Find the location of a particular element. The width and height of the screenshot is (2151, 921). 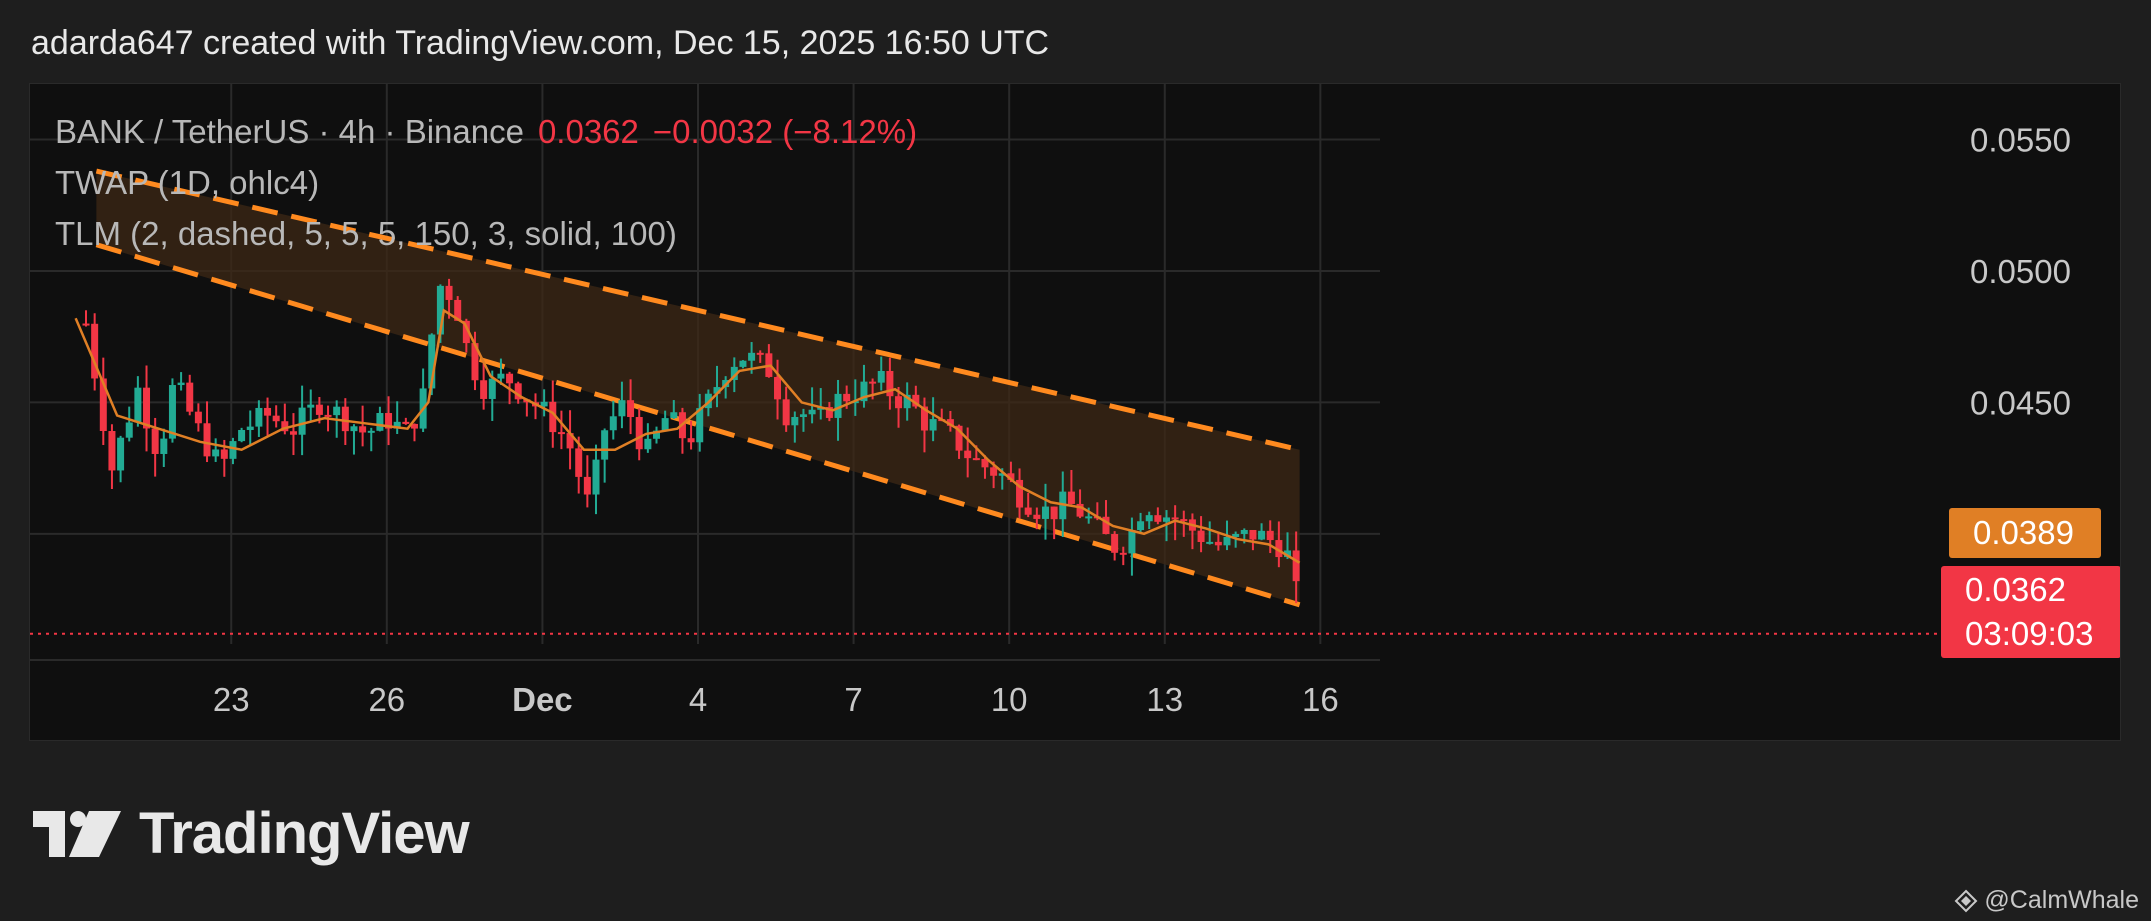

legend-twap: TWAP (1D, ohlc4) is located at coordinates (187, 182).